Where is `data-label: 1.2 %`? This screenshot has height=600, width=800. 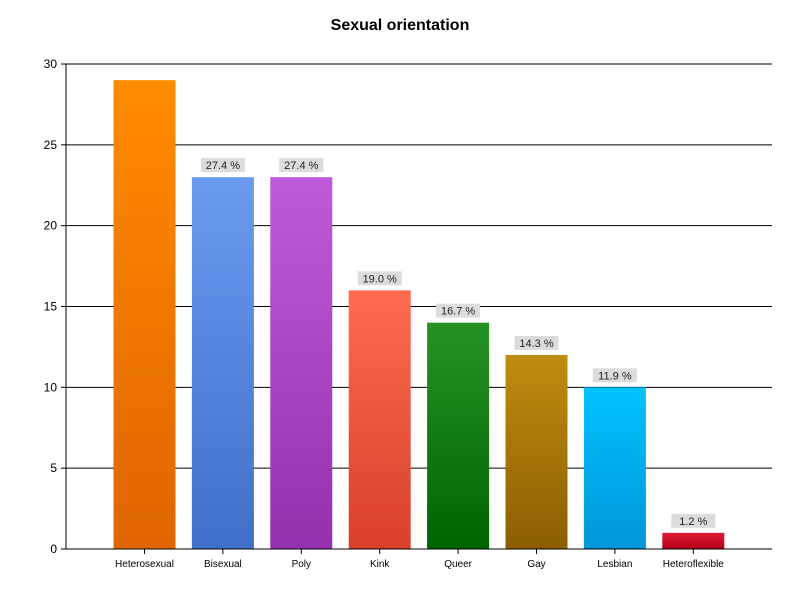 data-label: 1.2 % is located at coordinates (693, 522).